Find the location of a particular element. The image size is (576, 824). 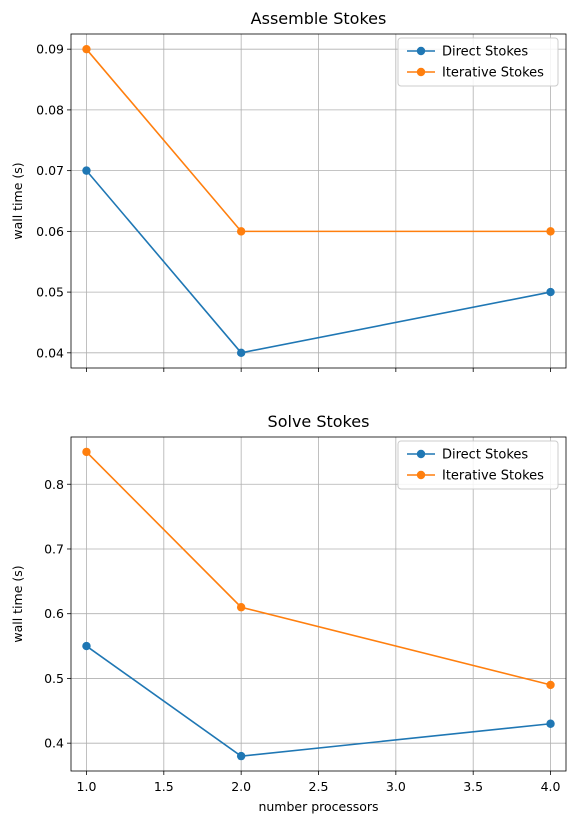

solve-y-tick-label: 0.8 is located at coordinates (54, 484).